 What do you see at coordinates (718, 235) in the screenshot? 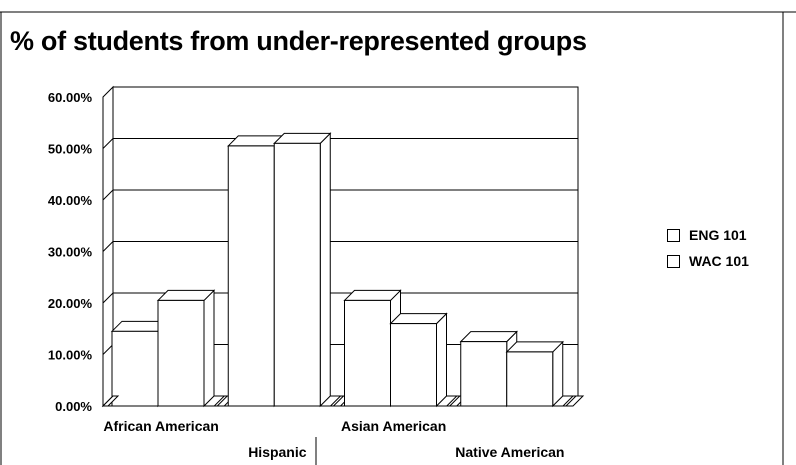
I see `legend-label-eng-101: ENG 101` at bounding box center [718, 235].